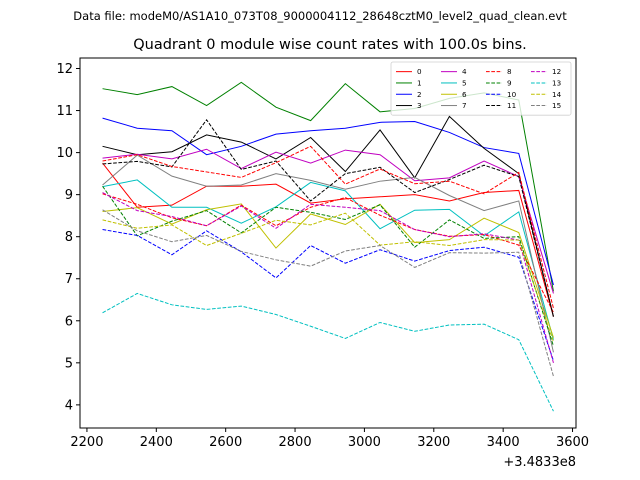  What do you see at coordinates (464, 82) in the screenshot?
I see `legend-label-5: 5` at bounding box center [464, 82].